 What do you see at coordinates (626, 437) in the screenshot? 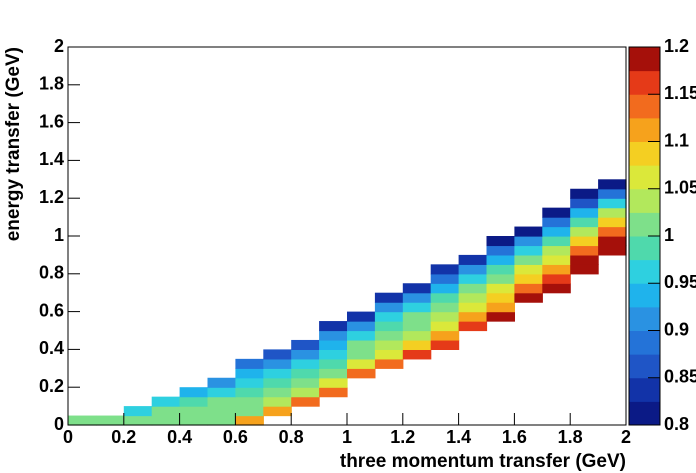
I see `x-tick-label: 2` at bounding box center [626, 437].